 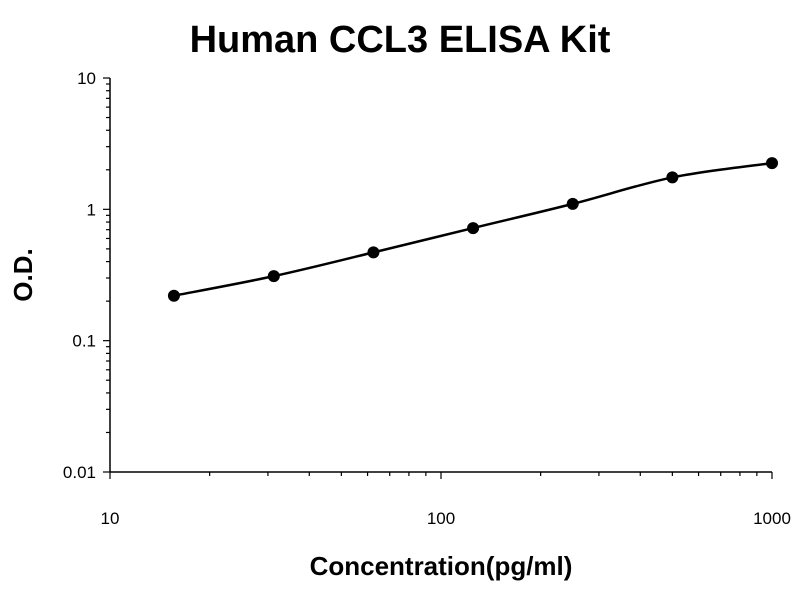 What do you see at coordinates (91, 209) in the screenshot?
I see `y-tick-label: 1` at bounding box center [91, 209].